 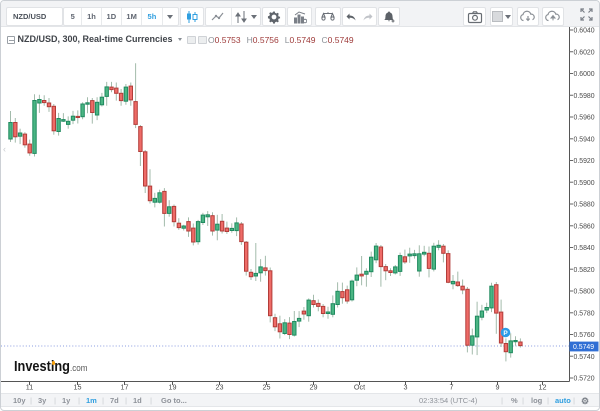 I want to click on svg-text: 11, so click(x=29, y=387).